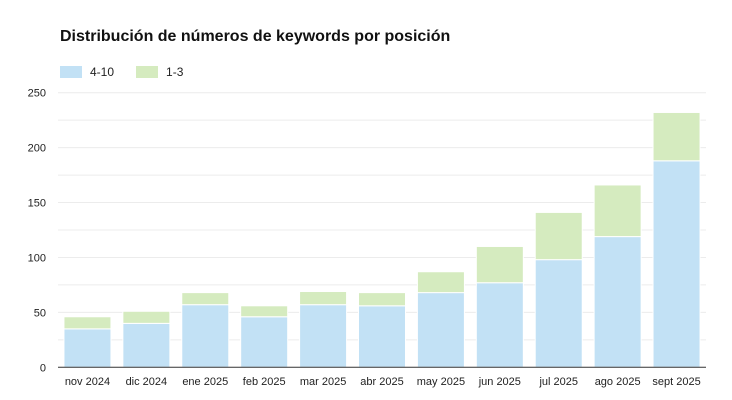  Describe the element at coordinates (205, 382) in the screenshot. I see `x-tick-label: ene 2025` at that location.